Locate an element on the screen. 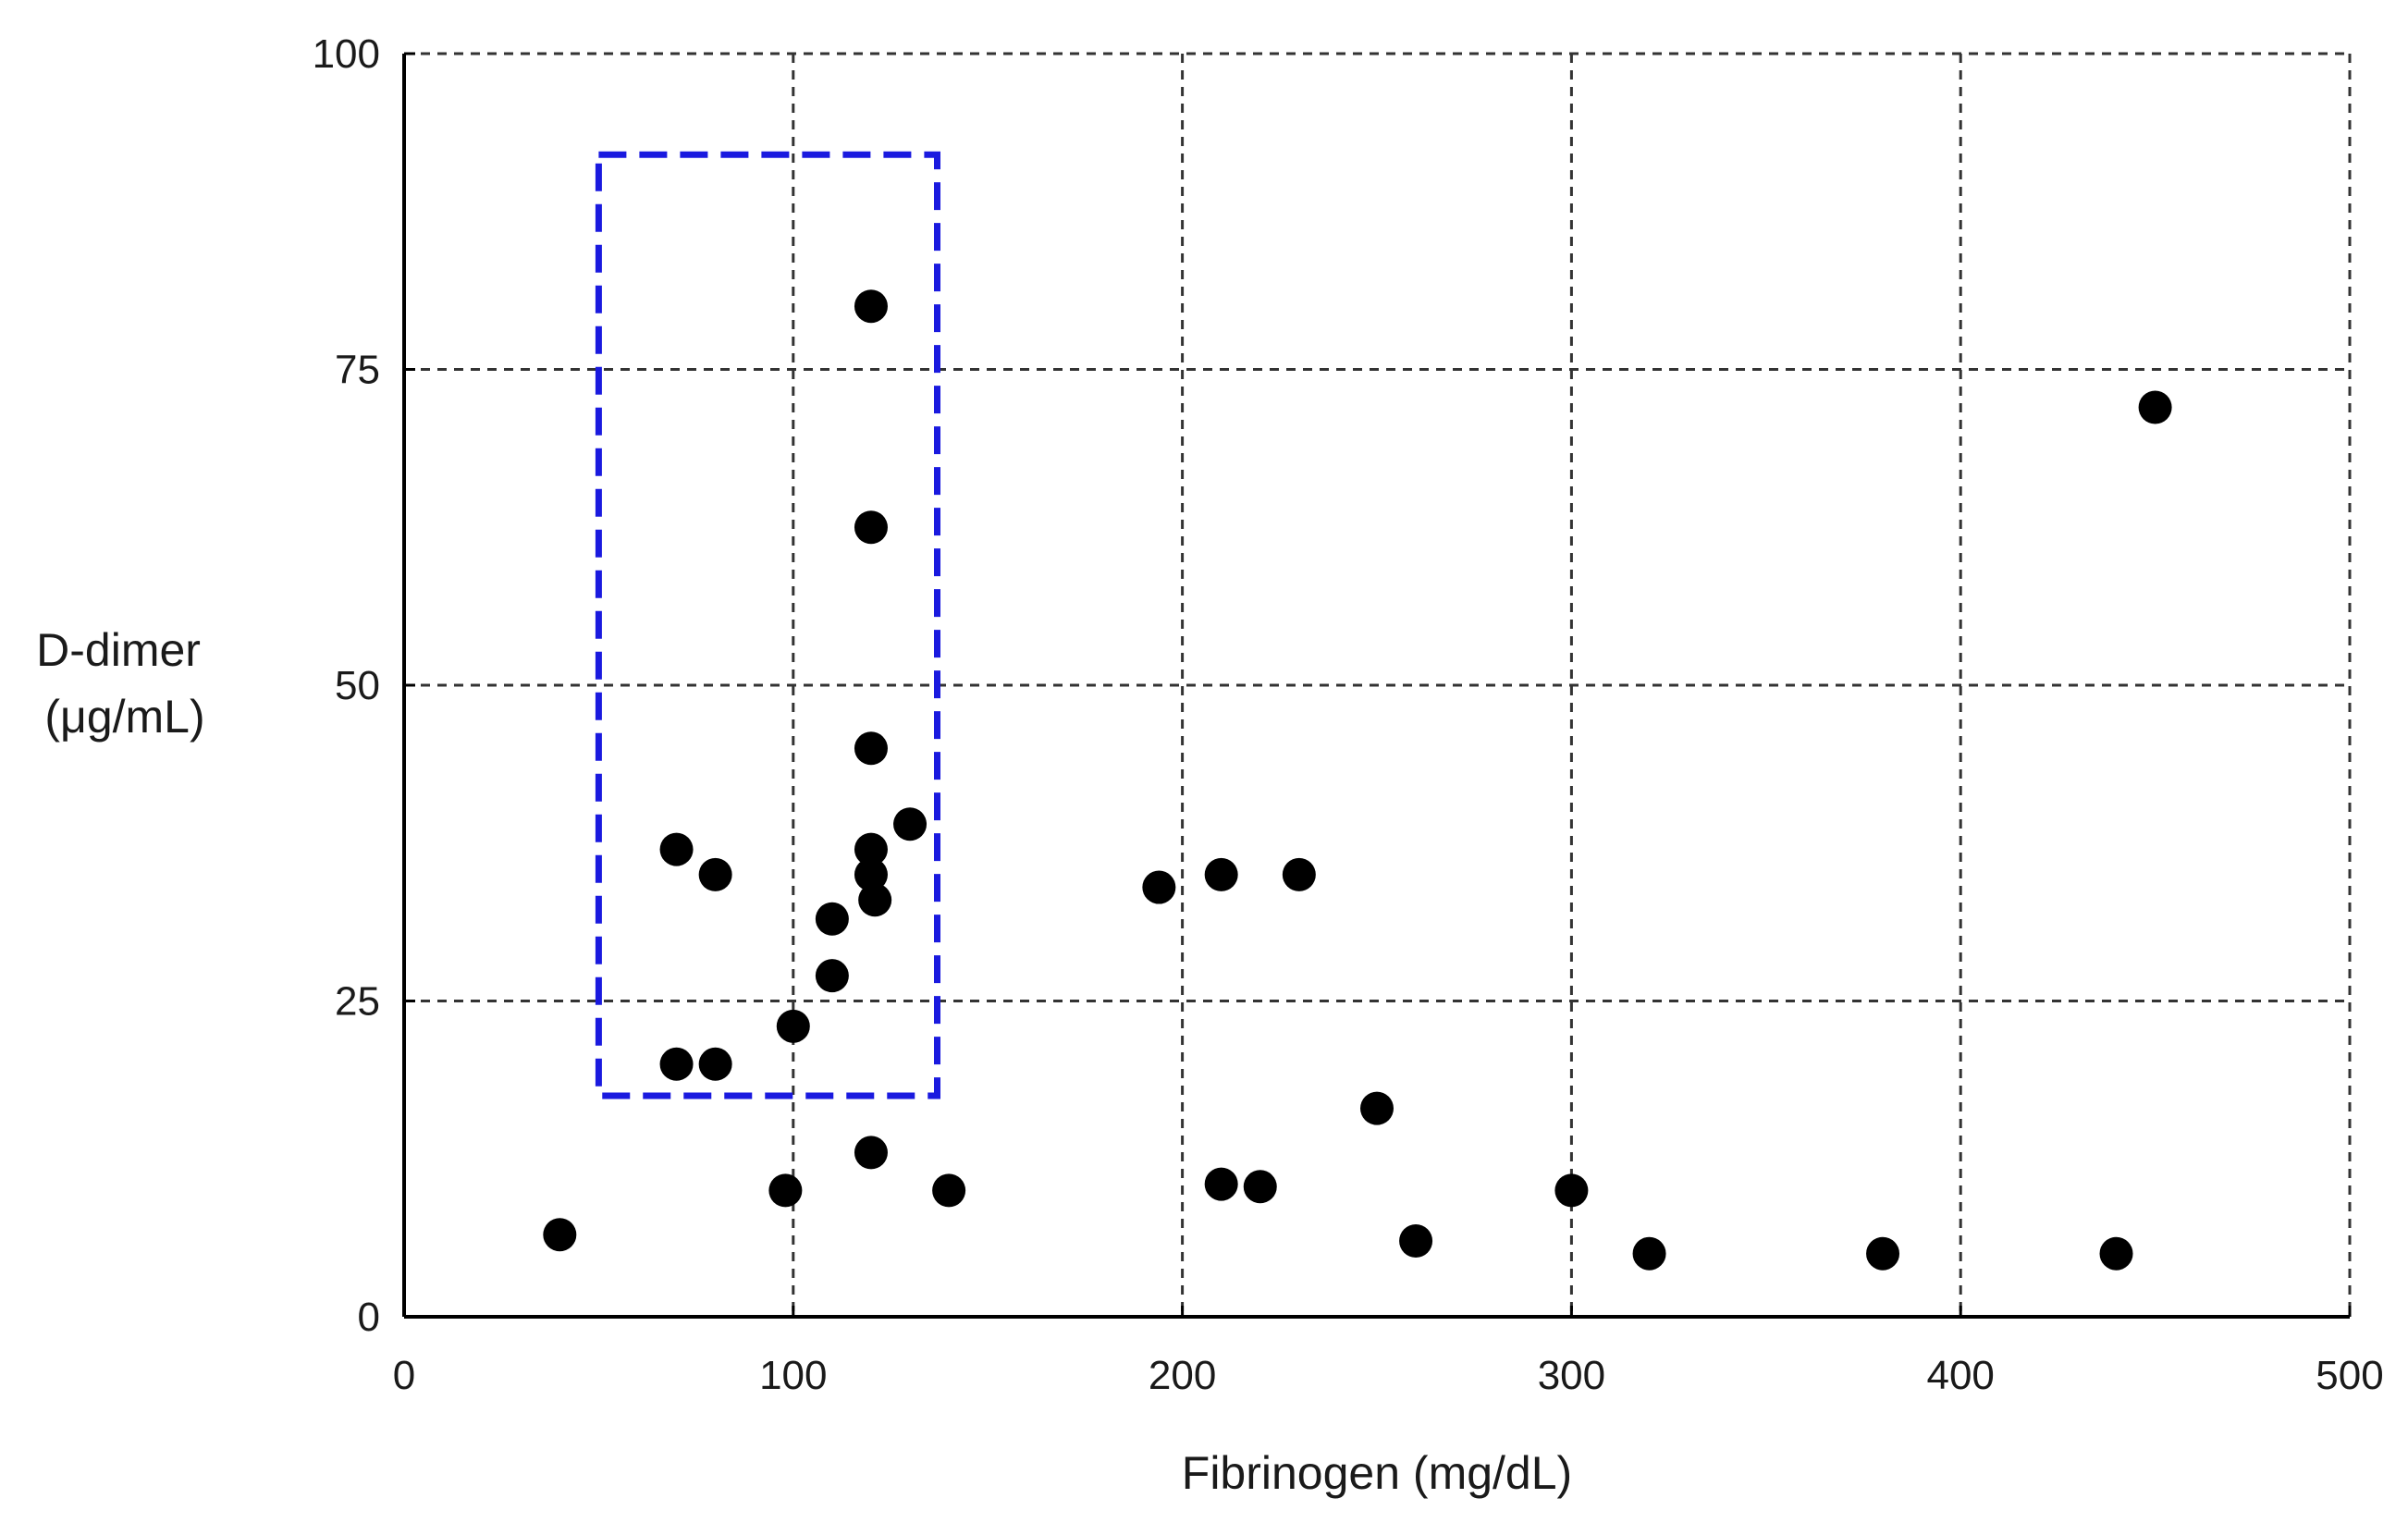  x-axis-title: Fibrinogen (mg/dL) is located at coordinates (1377, 1473).